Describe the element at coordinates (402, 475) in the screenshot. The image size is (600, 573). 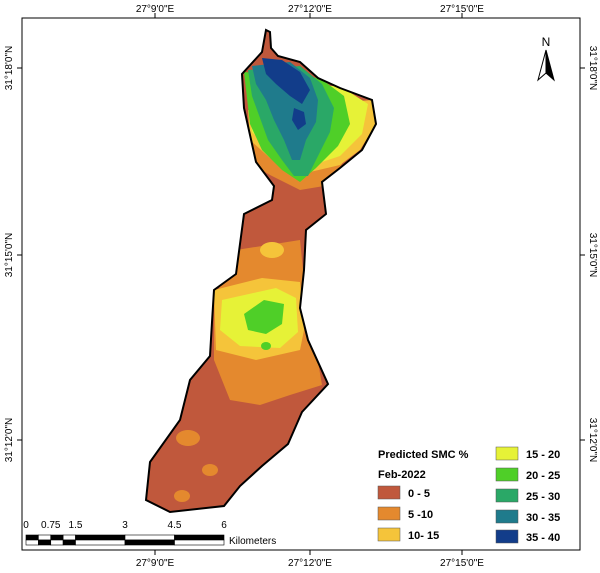
I see `legend-subtitle: Feb-2022` at that location.